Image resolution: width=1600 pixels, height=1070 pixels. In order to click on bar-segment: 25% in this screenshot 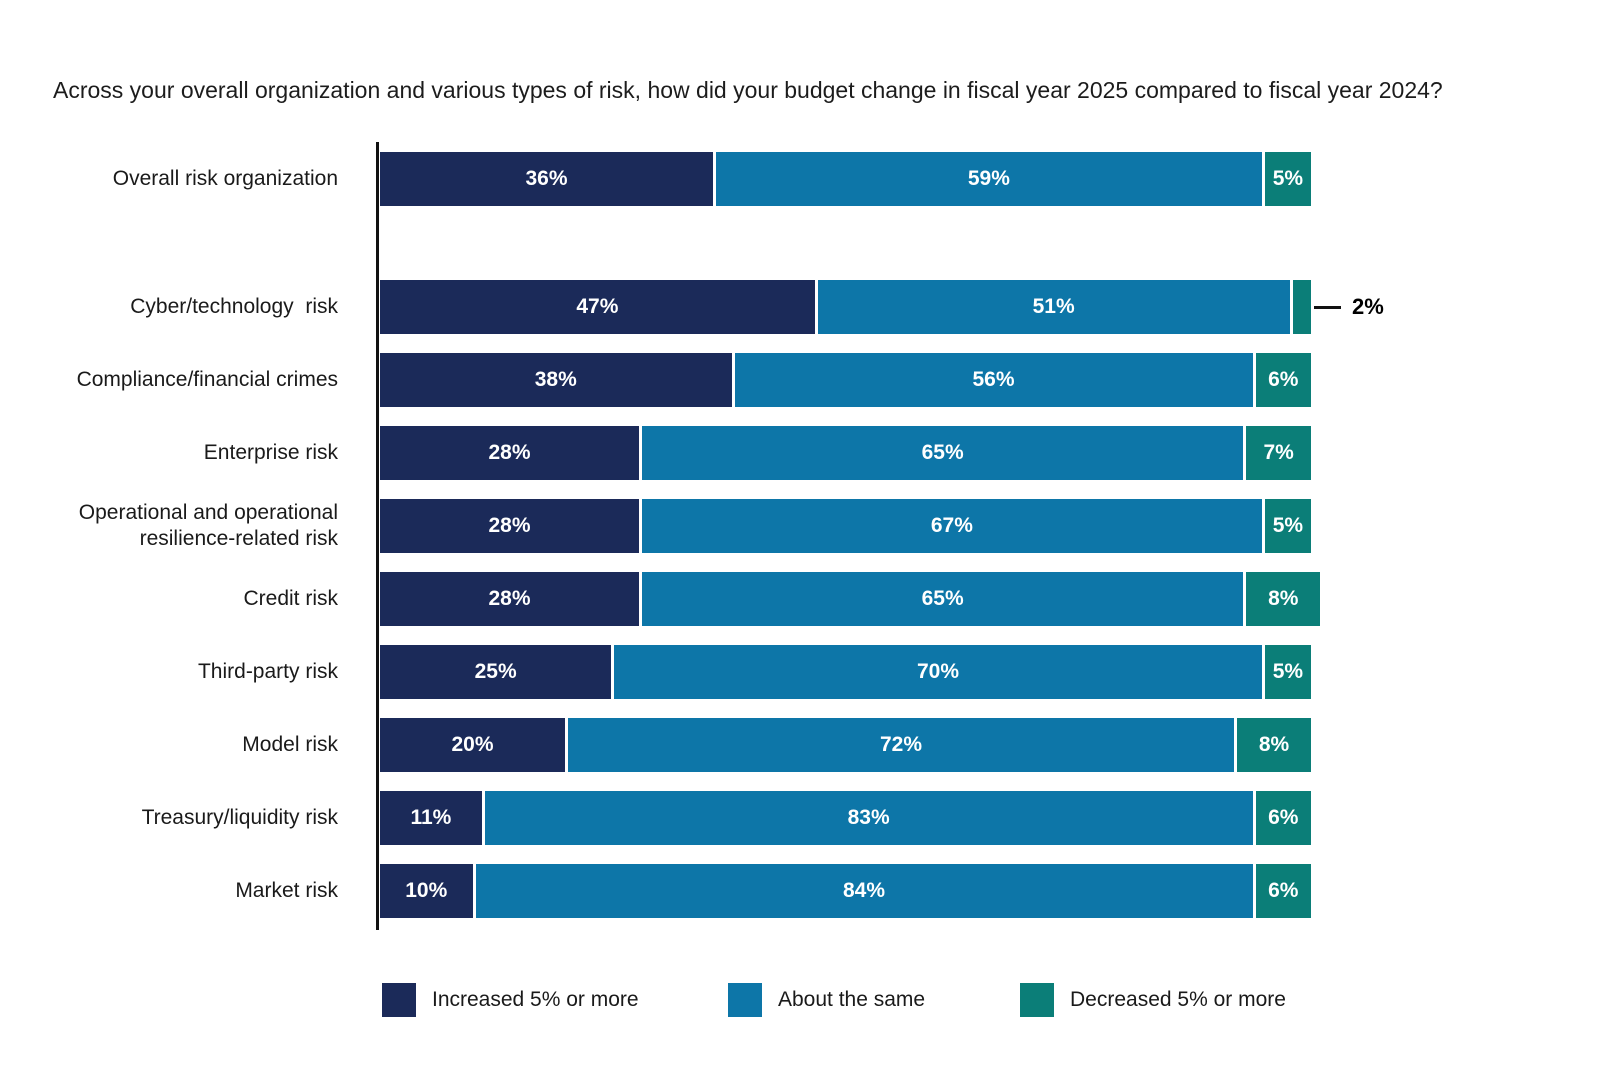, I will do `click(496, 672)`.